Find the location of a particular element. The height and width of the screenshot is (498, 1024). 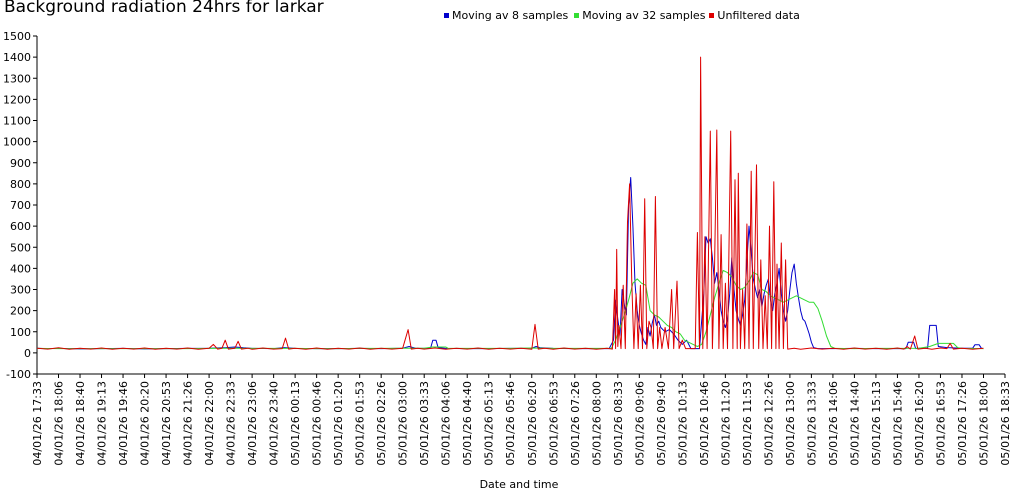

x-tick-label: 05/01/26 04:40 is located at coordinates (467, 423).